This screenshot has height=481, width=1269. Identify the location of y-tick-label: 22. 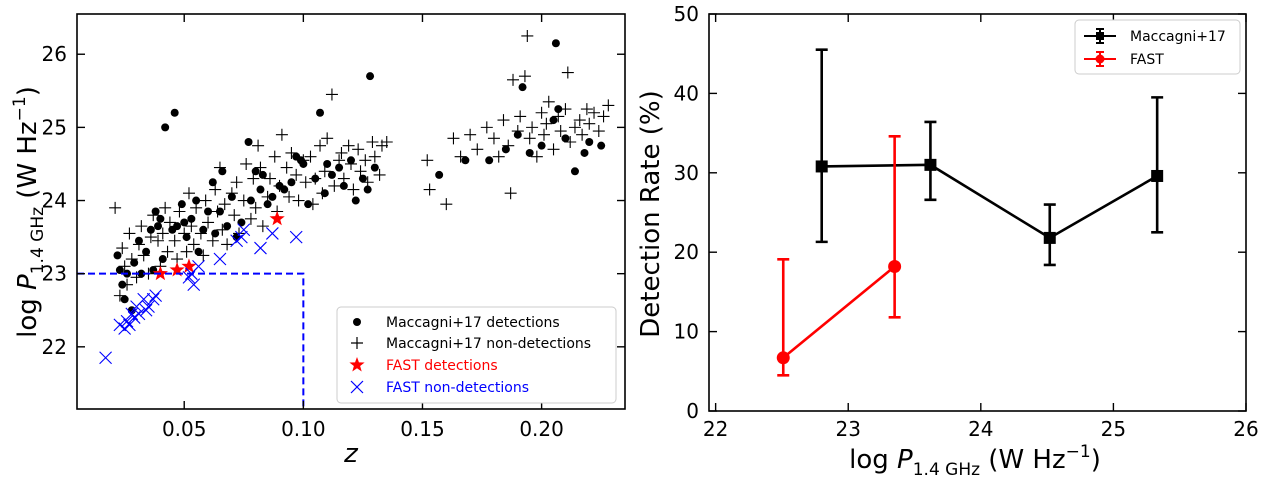
(54, 347).